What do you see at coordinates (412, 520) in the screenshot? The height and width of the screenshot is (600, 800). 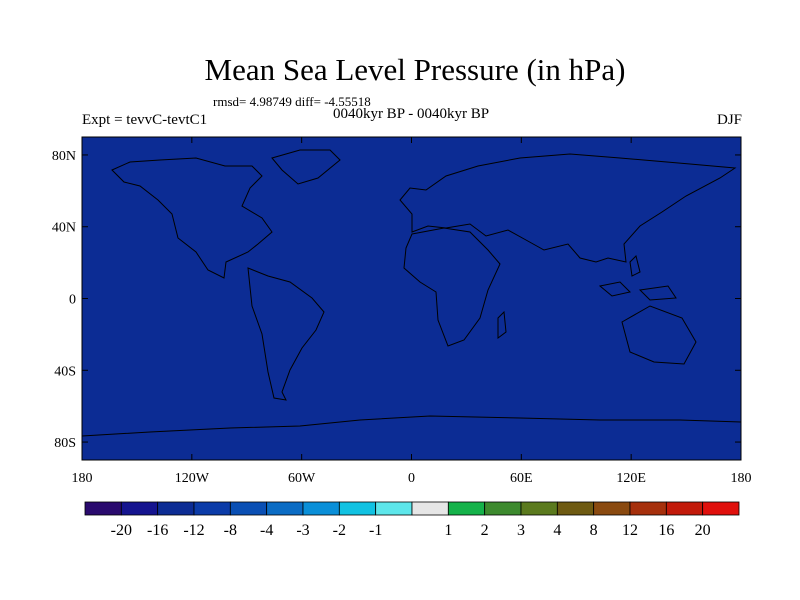 I see `colorbar: -20 -16 -12 -8 -4 -3 -2 -1 1 2 3 4 8 12 16 20` at bounding box center [412, 520].